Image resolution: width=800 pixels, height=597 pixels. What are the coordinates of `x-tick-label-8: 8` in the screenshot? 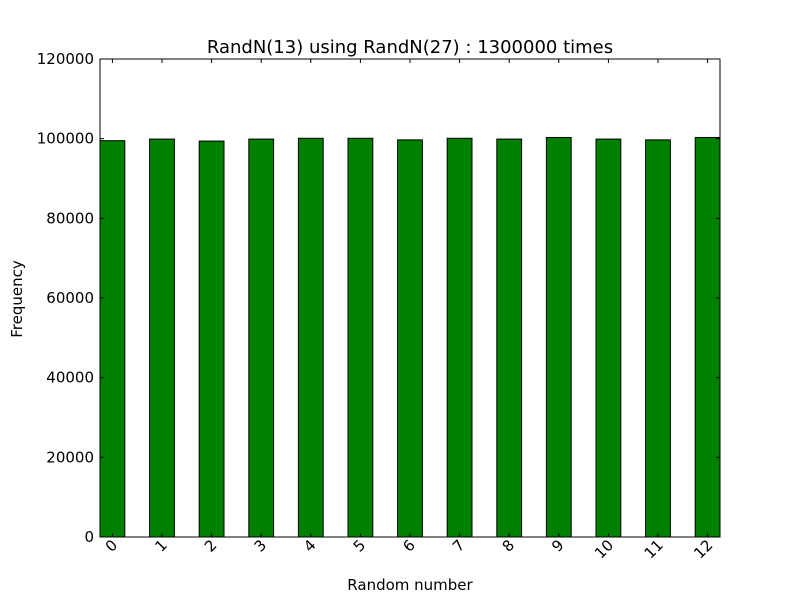 It's located at (508, 545).